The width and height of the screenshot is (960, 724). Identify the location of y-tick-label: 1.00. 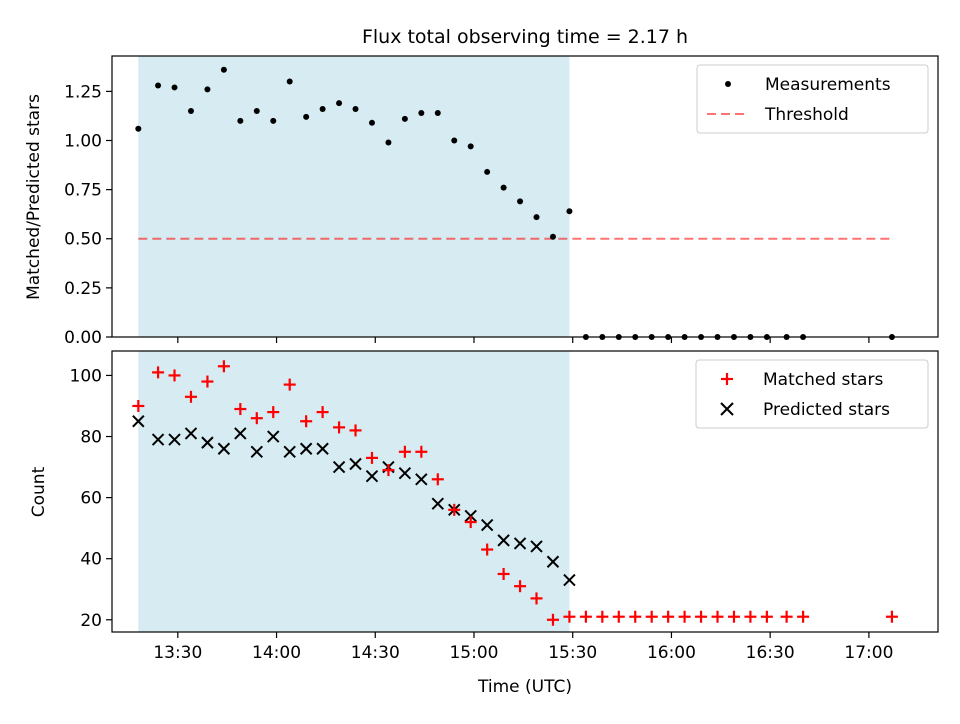
(83, 141).